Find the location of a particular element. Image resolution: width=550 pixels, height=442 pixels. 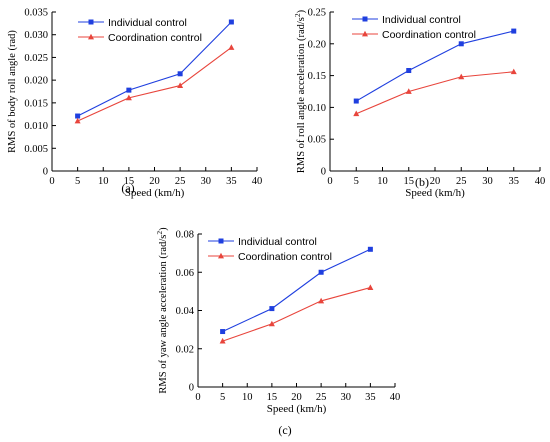

y-tick-label: 0.10 is located at coordinates (317, 108).